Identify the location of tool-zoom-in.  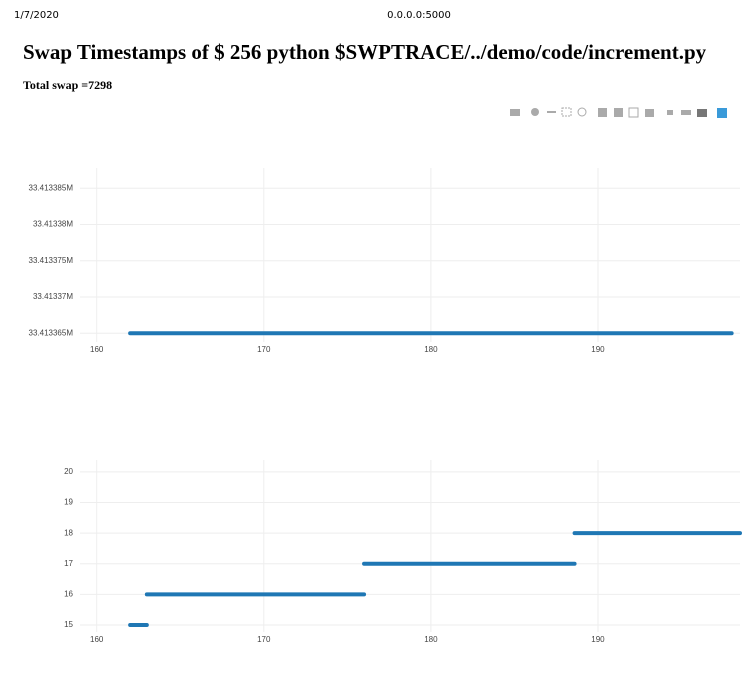
(602, 112).